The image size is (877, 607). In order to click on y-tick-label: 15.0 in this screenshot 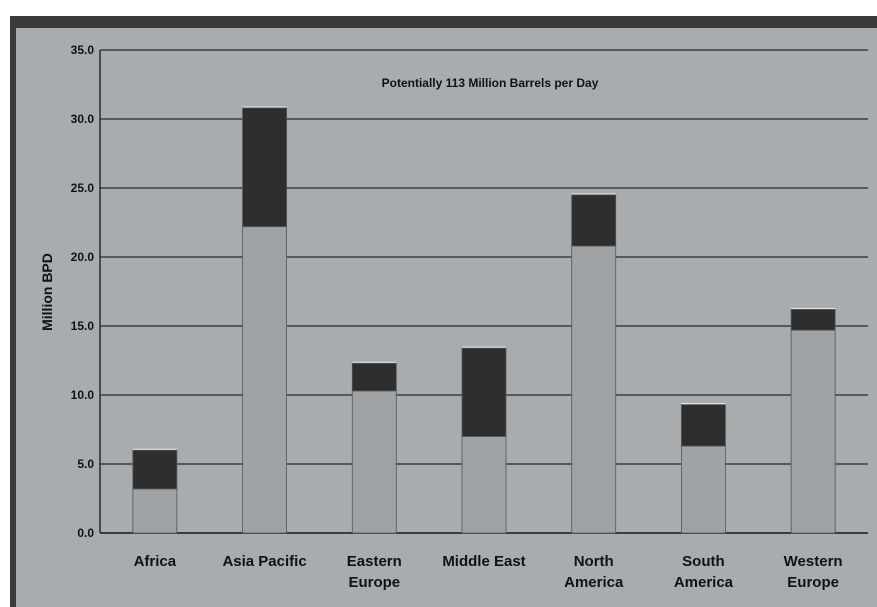, I will do `click(83, 326)`.